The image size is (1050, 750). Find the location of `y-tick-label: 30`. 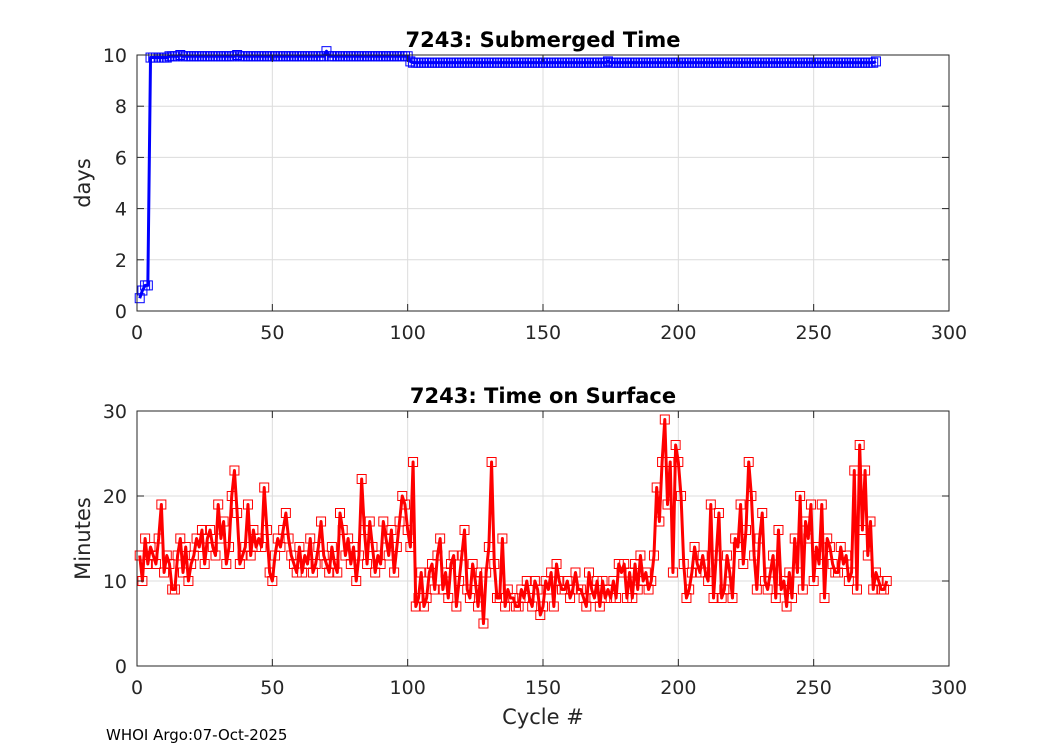

y-tick-label: 30 is located at coordinates (115, 412).